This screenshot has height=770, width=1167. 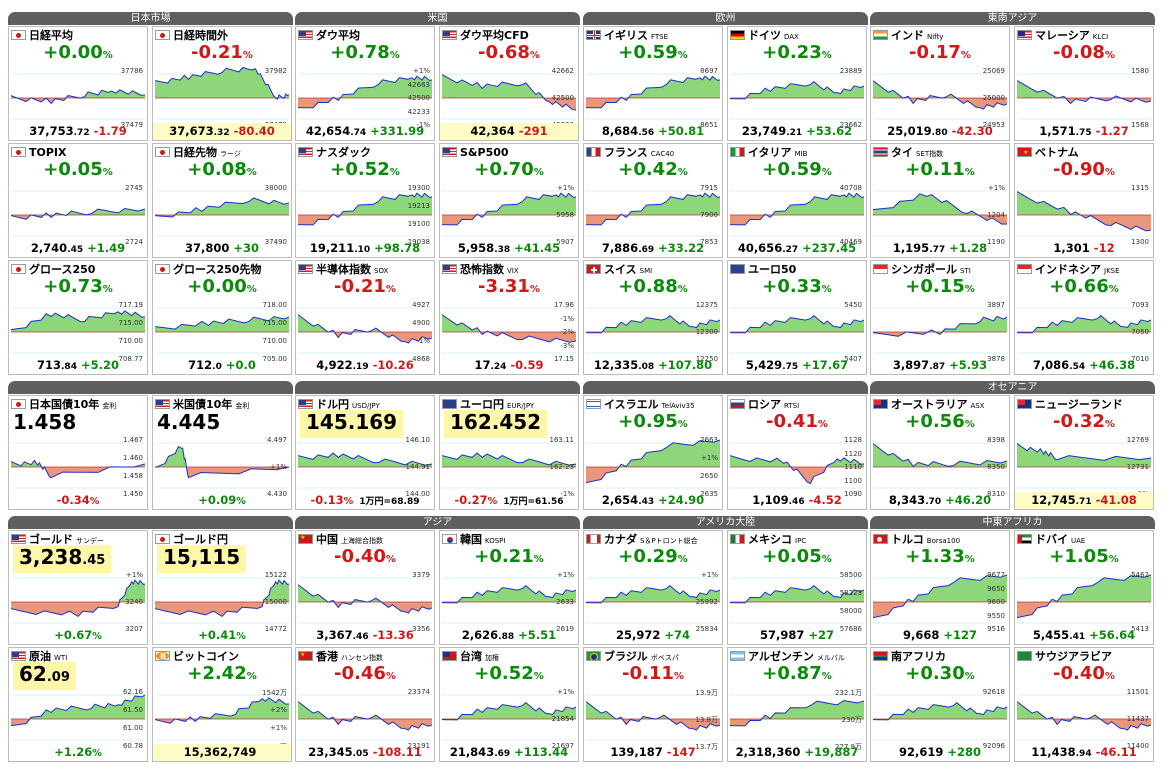 What do you see at coordinates (1084, 83) in the screenshot?
I see `market-tile: マレーシア KLCI 1580 1568 -0.08% 1,571.75 -1.27` at bounding box center [1084, 83].